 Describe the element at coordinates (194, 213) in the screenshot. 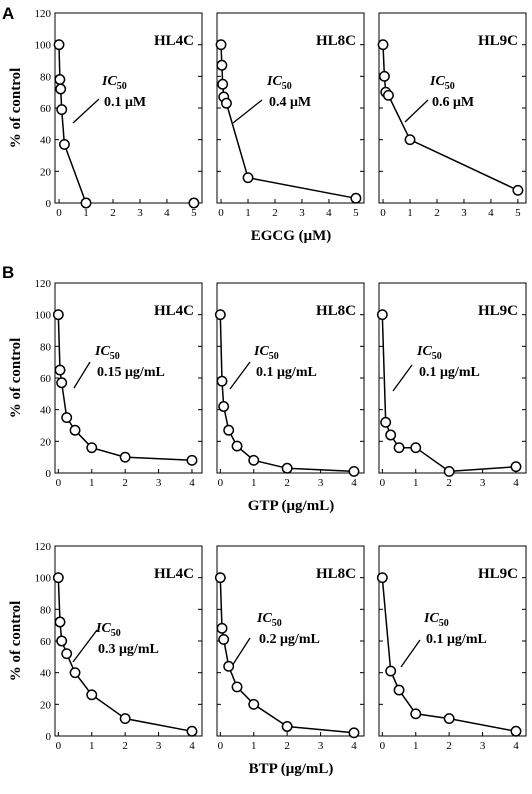

I see `x-tick-label: 5` at that location.